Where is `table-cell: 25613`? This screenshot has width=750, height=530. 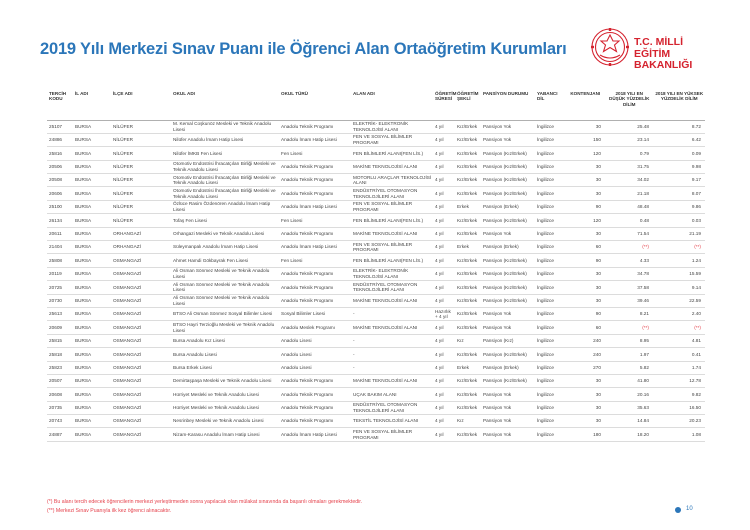 table-cell: 25613 is located at coordinates (60, 314).